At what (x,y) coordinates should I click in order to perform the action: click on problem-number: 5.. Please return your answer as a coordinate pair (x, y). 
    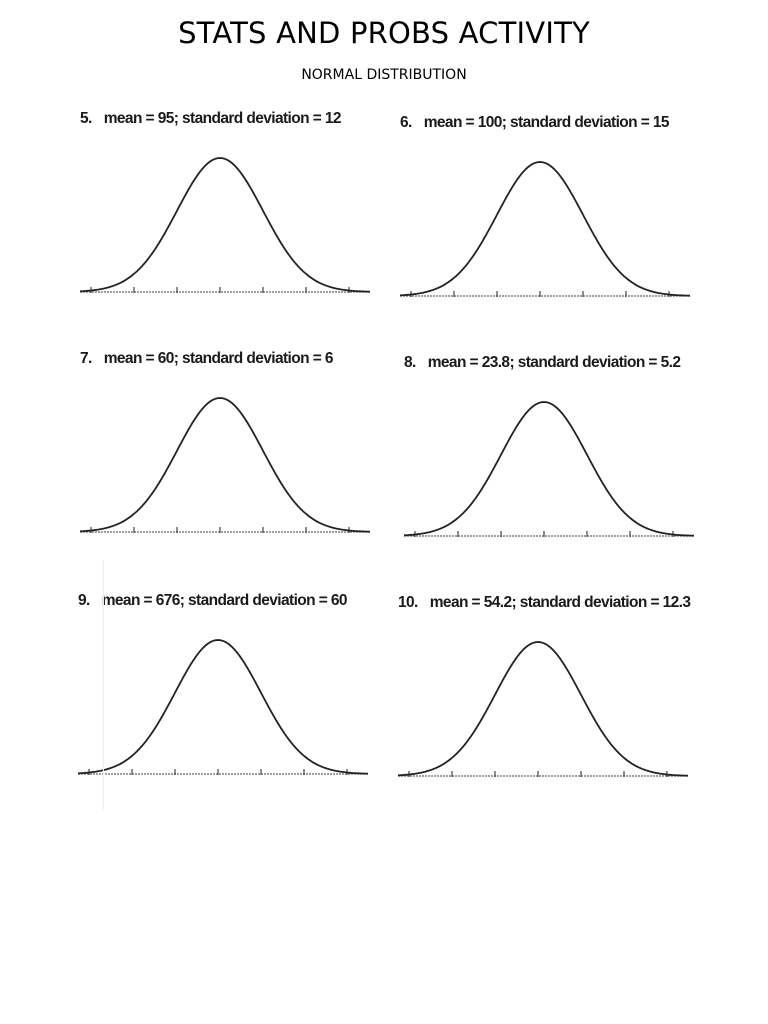
    Looking at the image, I should click on (86, 118).